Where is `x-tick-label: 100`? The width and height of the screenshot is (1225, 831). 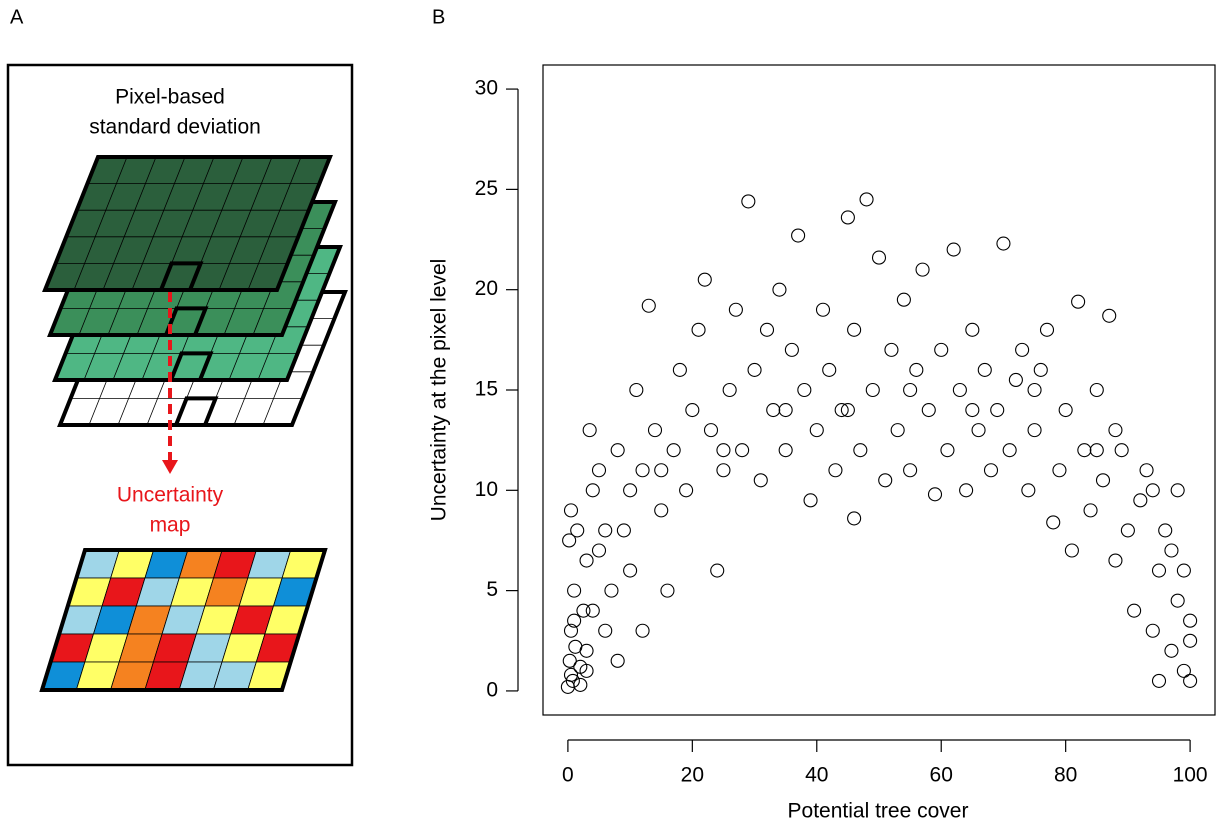
x-tick-label: 100 is located at coordinates (1190, 775).